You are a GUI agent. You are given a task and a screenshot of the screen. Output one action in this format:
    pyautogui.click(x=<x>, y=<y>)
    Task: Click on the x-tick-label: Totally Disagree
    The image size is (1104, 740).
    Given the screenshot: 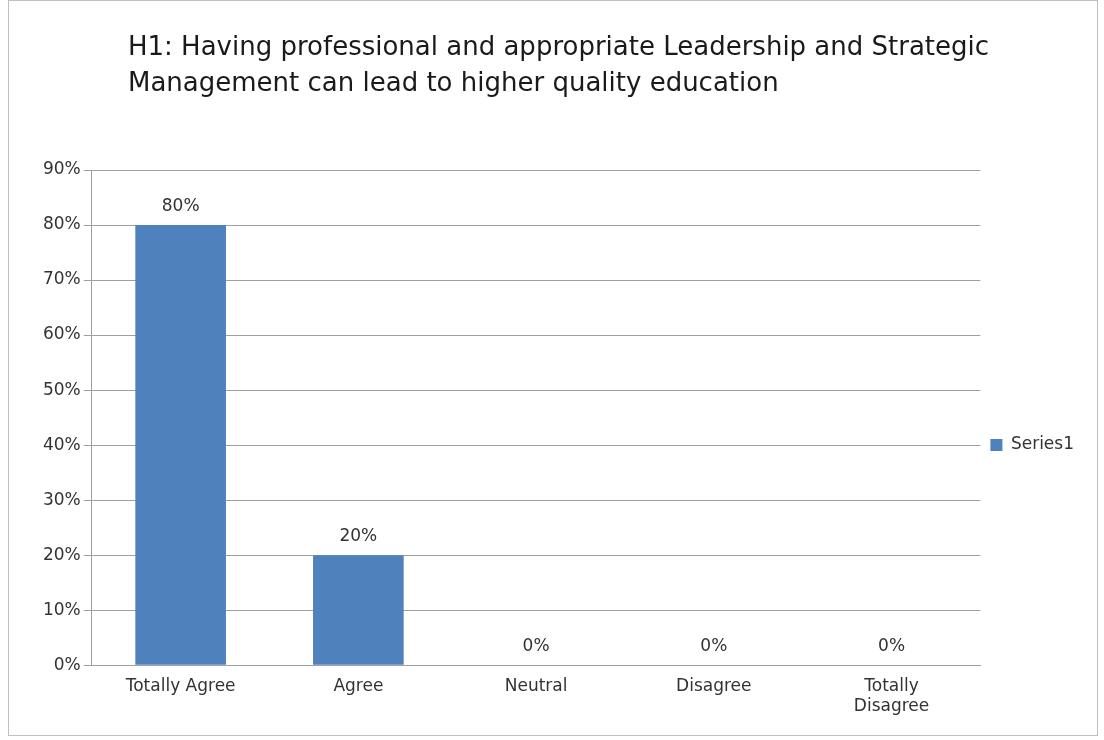 What is the action you would take?
    pyautogui.click(x=891, y=695)
    